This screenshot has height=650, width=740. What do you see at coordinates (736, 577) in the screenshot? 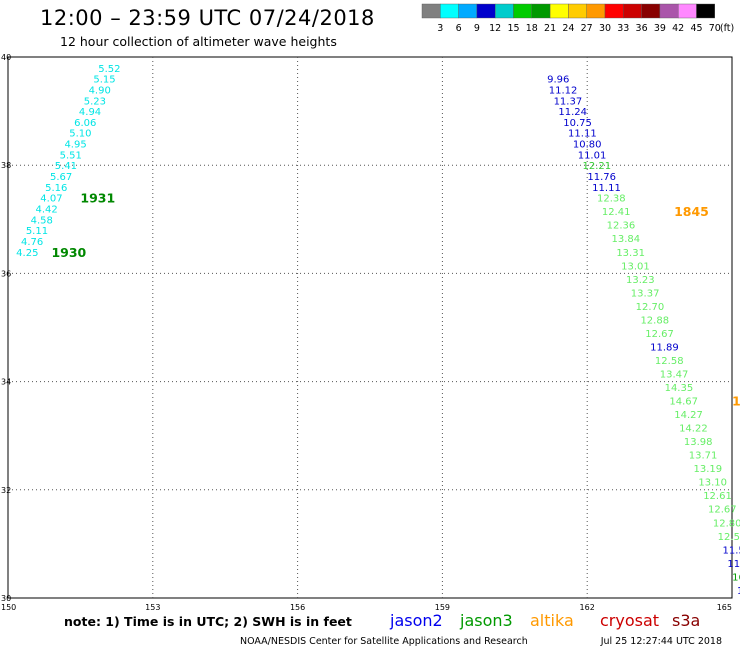
I see `wave-height-value: 16.12` at bounding box center [736, 577].